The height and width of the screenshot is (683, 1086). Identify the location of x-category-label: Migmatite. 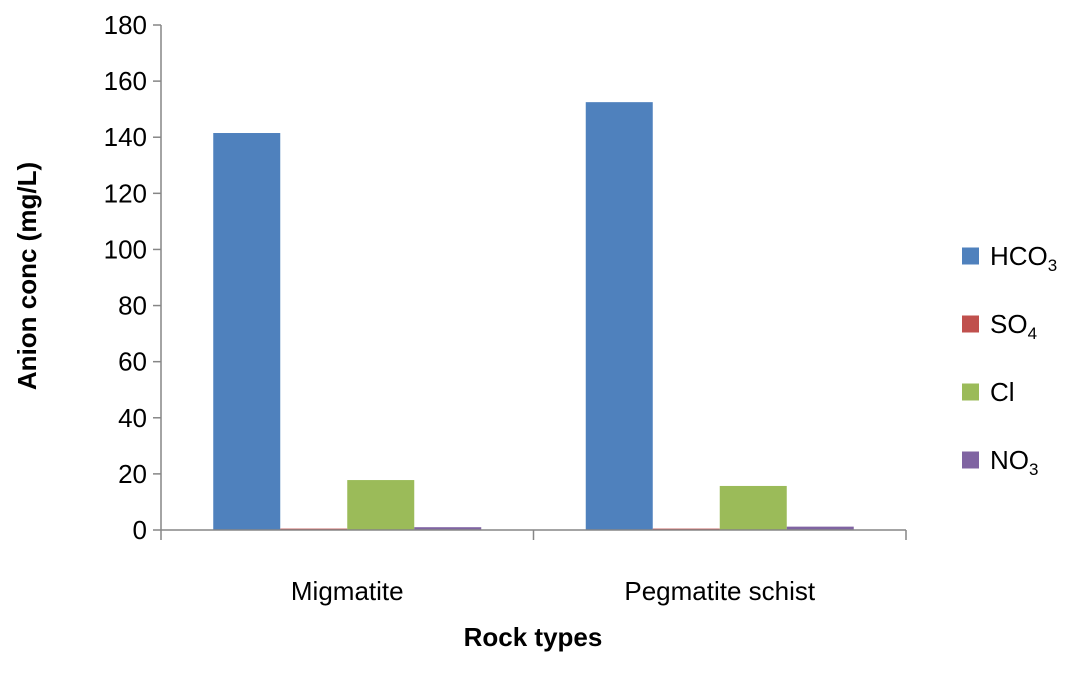
(347, 591).